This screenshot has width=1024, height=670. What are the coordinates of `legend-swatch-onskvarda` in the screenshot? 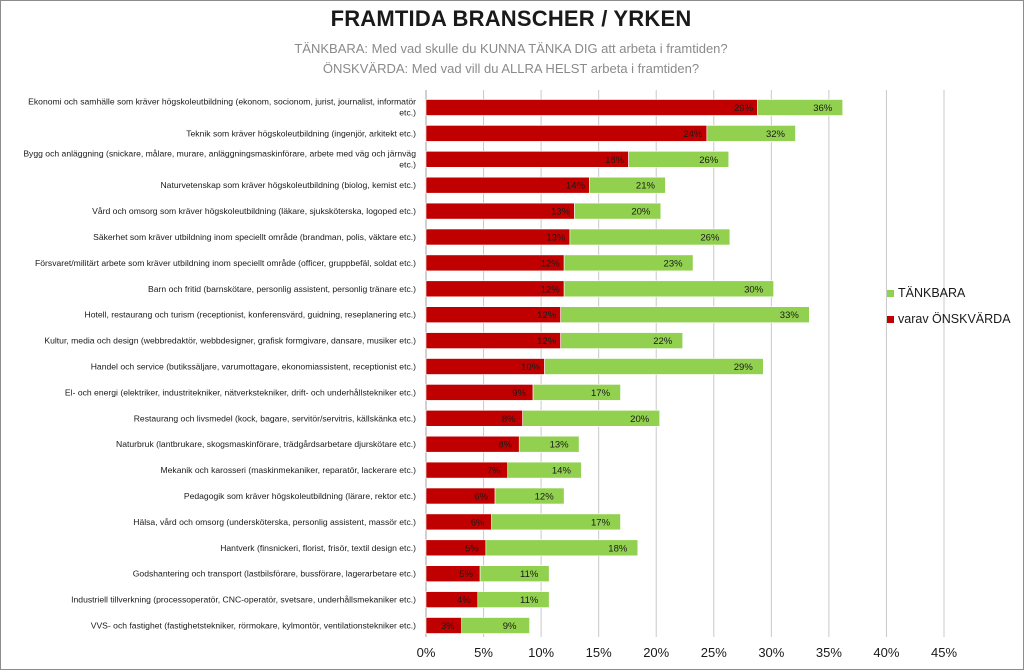 It's located at (890, 319).